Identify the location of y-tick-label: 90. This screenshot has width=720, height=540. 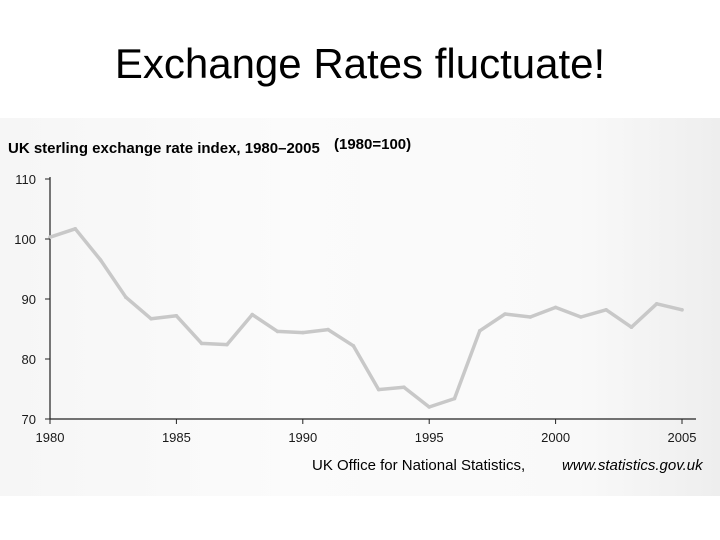
(29, 299).